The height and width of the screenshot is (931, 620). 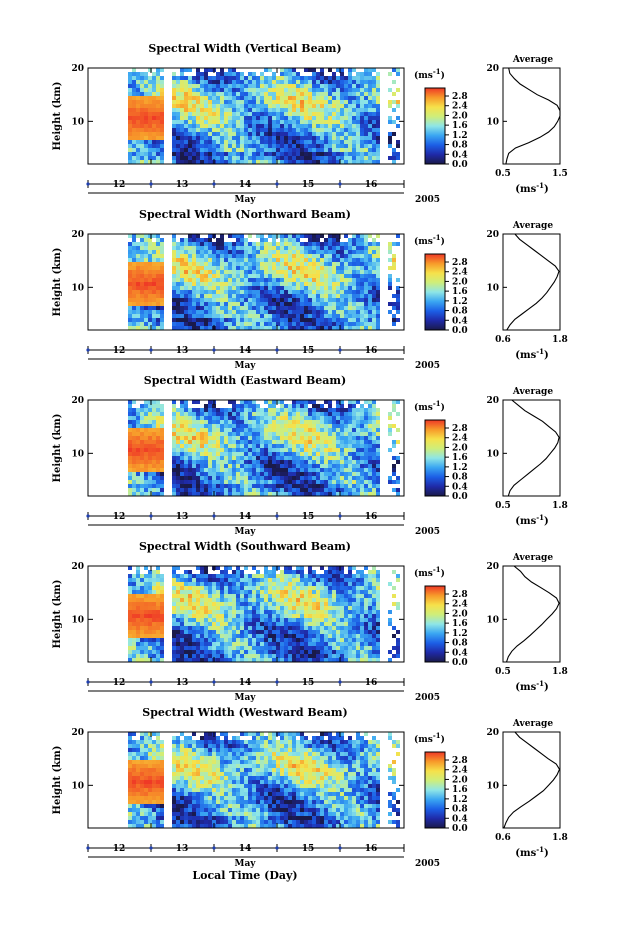 What do you see at coordinates (182, 185) in the screenshot?
I see `time-axis-label: 13` at bounding box center [182, 185].